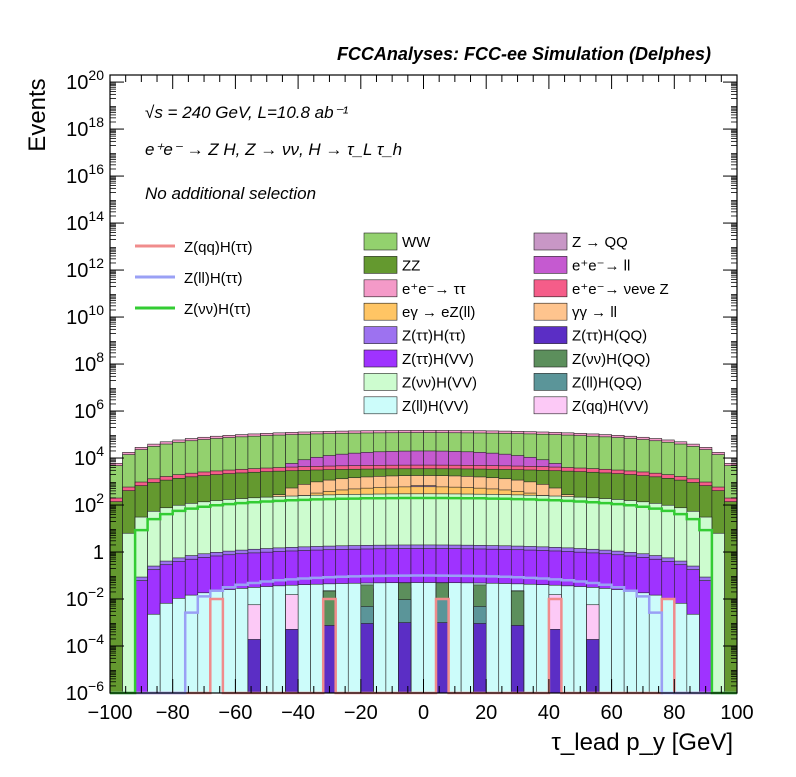  Describe the element at coordinates (298, 713) in the screenshot. I see `x-tick-label: −40` at that location.